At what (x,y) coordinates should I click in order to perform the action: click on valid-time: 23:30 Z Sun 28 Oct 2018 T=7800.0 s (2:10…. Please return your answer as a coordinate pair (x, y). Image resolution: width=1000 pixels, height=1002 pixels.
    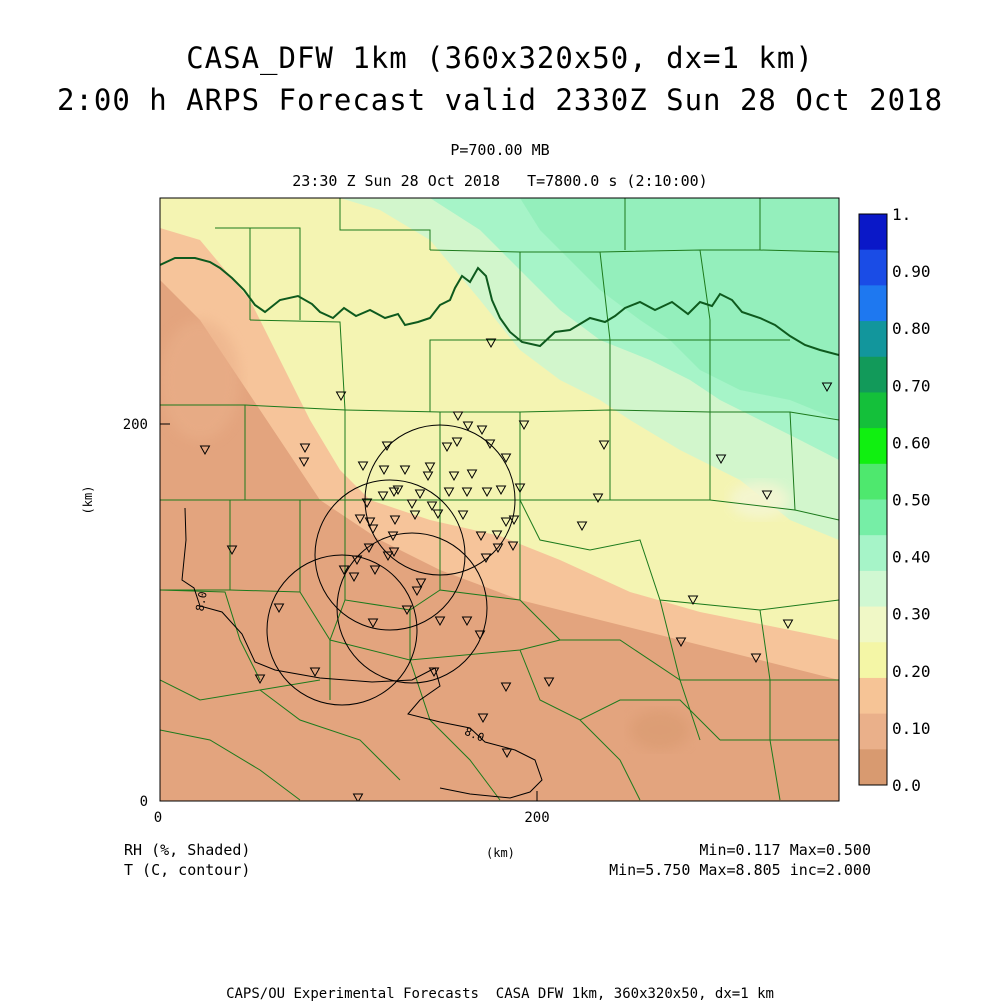
    Looking at the image, I should click on (500, 181).